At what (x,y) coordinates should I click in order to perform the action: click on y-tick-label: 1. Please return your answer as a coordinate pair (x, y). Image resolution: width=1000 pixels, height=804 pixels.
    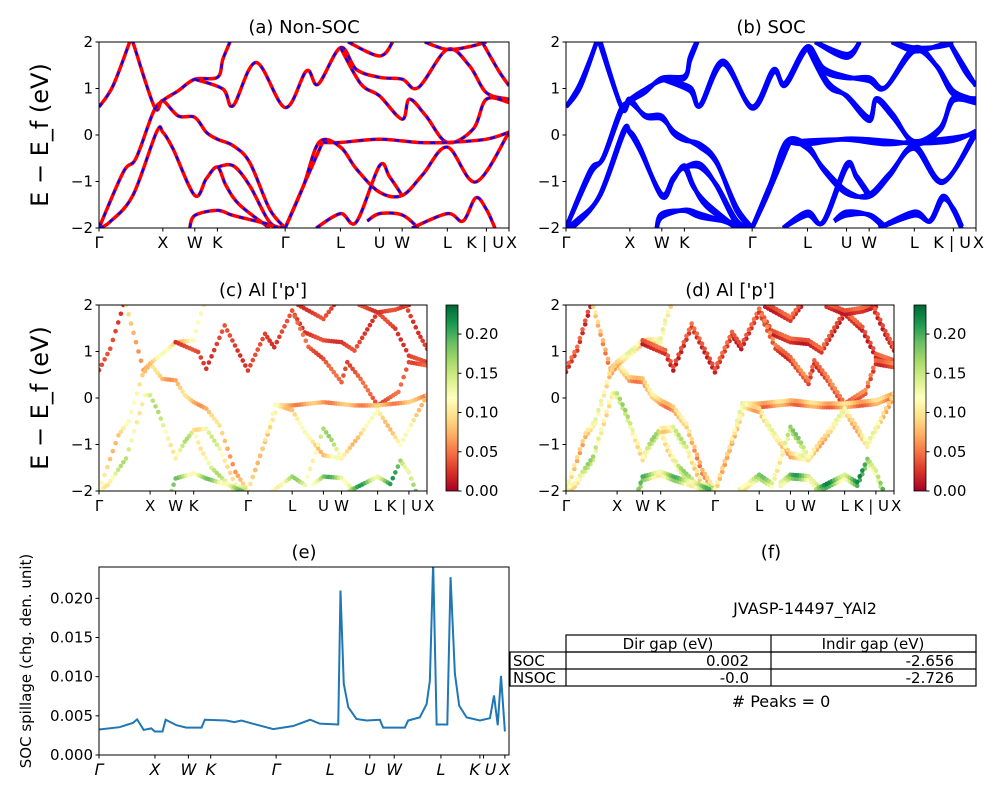
    Looking at the image, I should click on (88, 89).